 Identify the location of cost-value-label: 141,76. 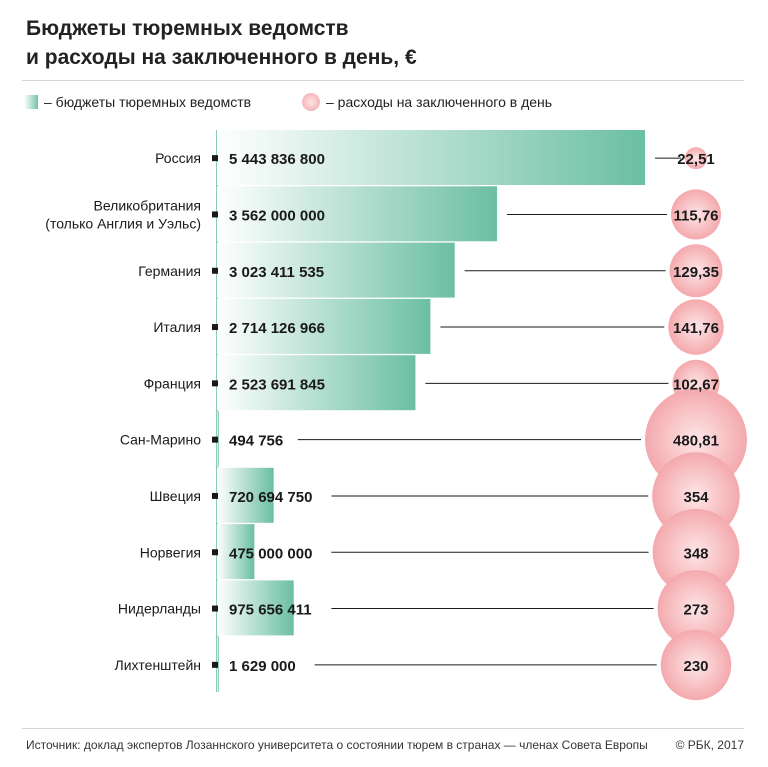
(696, 328).